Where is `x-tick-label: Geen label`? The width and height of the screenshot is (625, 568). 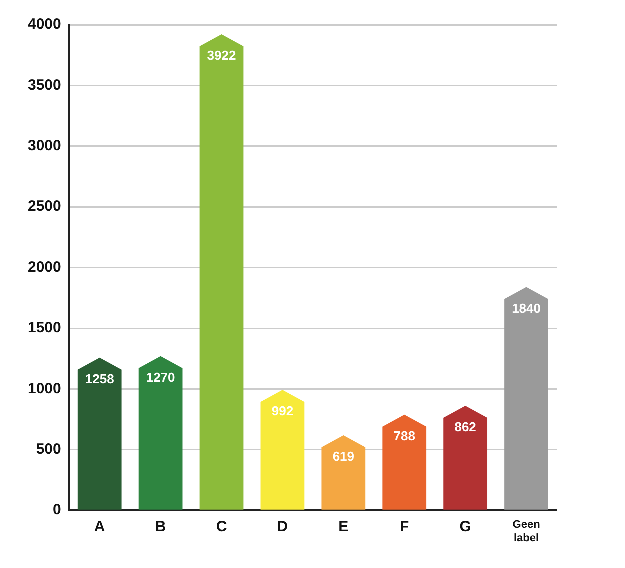
x-tick-label: Geen label is located at coordinates (526, 531).